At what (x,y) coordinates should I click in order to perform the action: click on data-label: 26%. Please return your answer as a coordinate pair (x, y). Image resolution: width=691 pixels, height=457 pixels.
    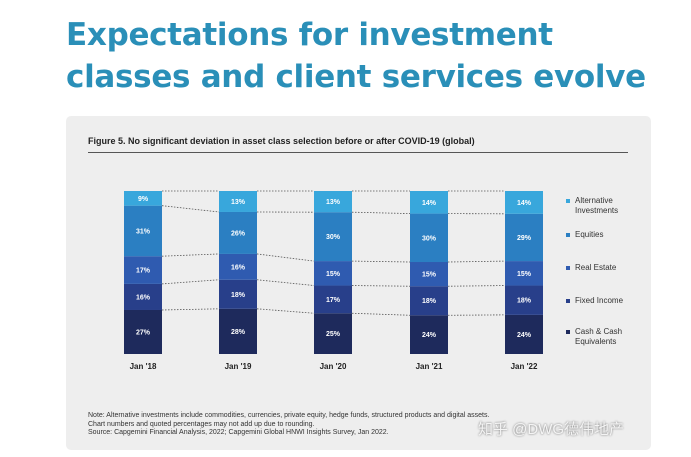
    Looking at the image, I should click on (238, 233).